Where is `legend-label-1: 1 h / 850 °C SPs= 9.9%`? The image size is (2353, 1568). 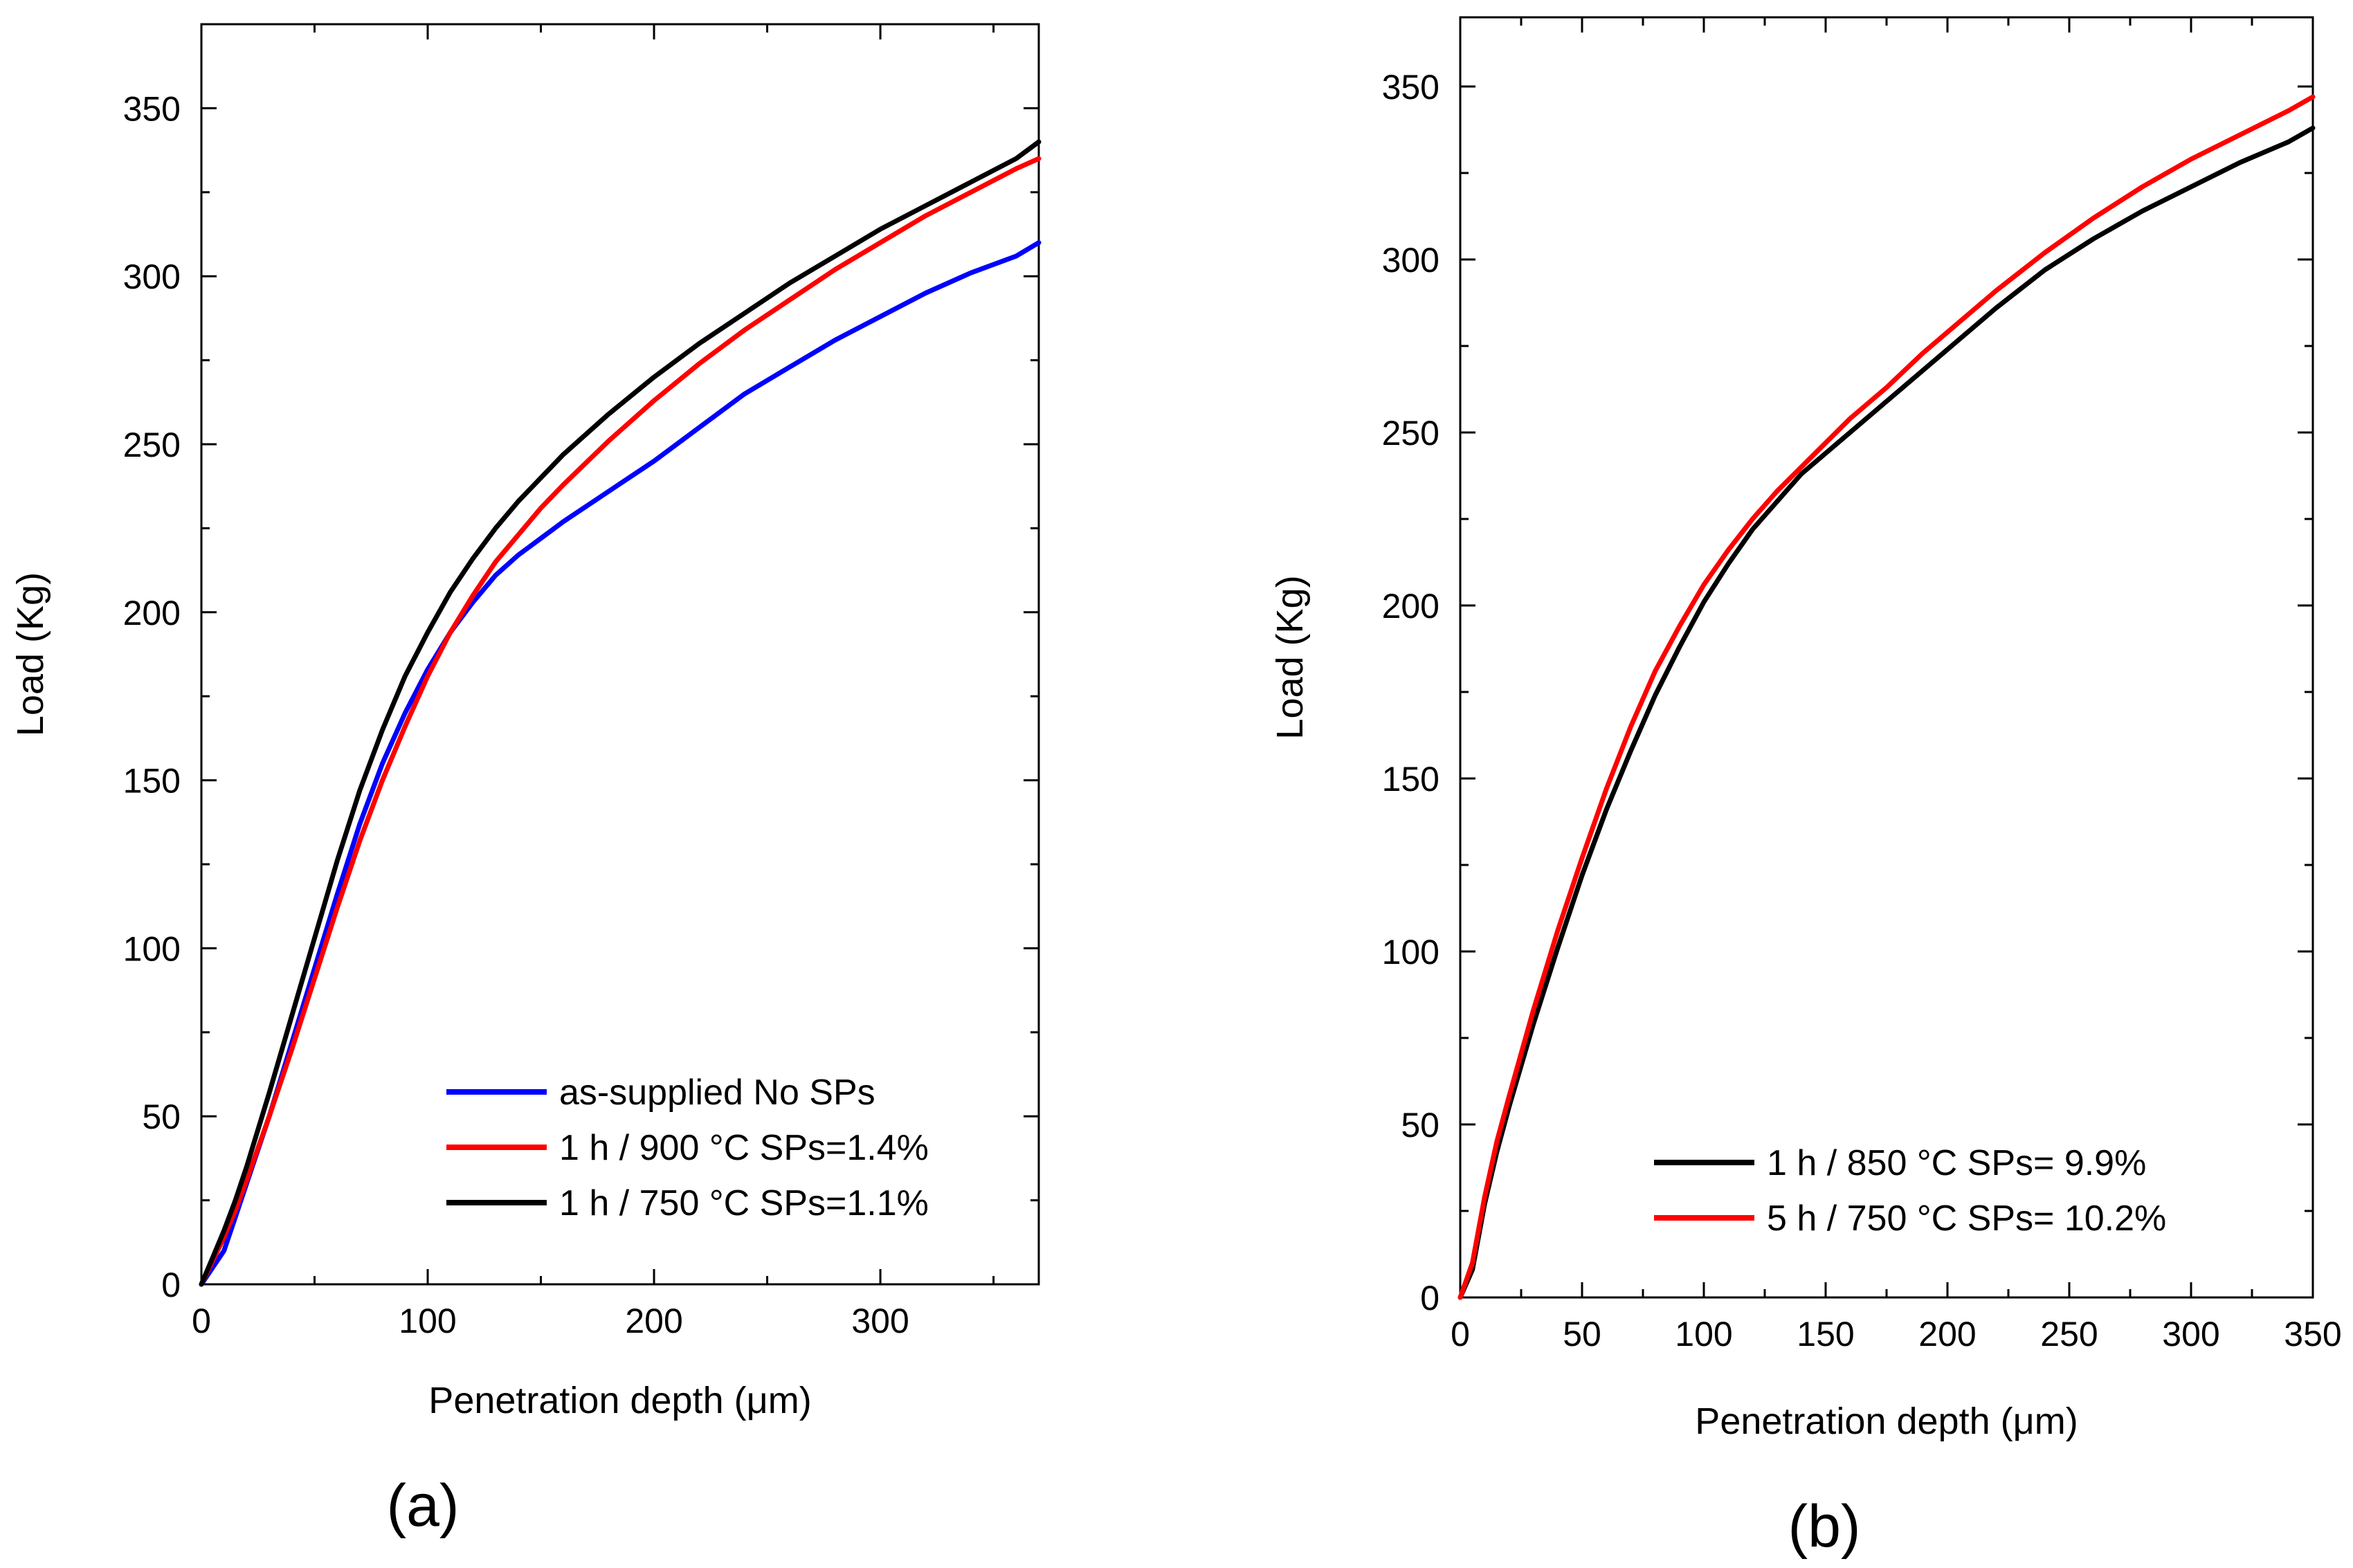 legend-label-1: 1 h / 850 °C SPs= 9.9% is located at coordinates (1956, 1163).